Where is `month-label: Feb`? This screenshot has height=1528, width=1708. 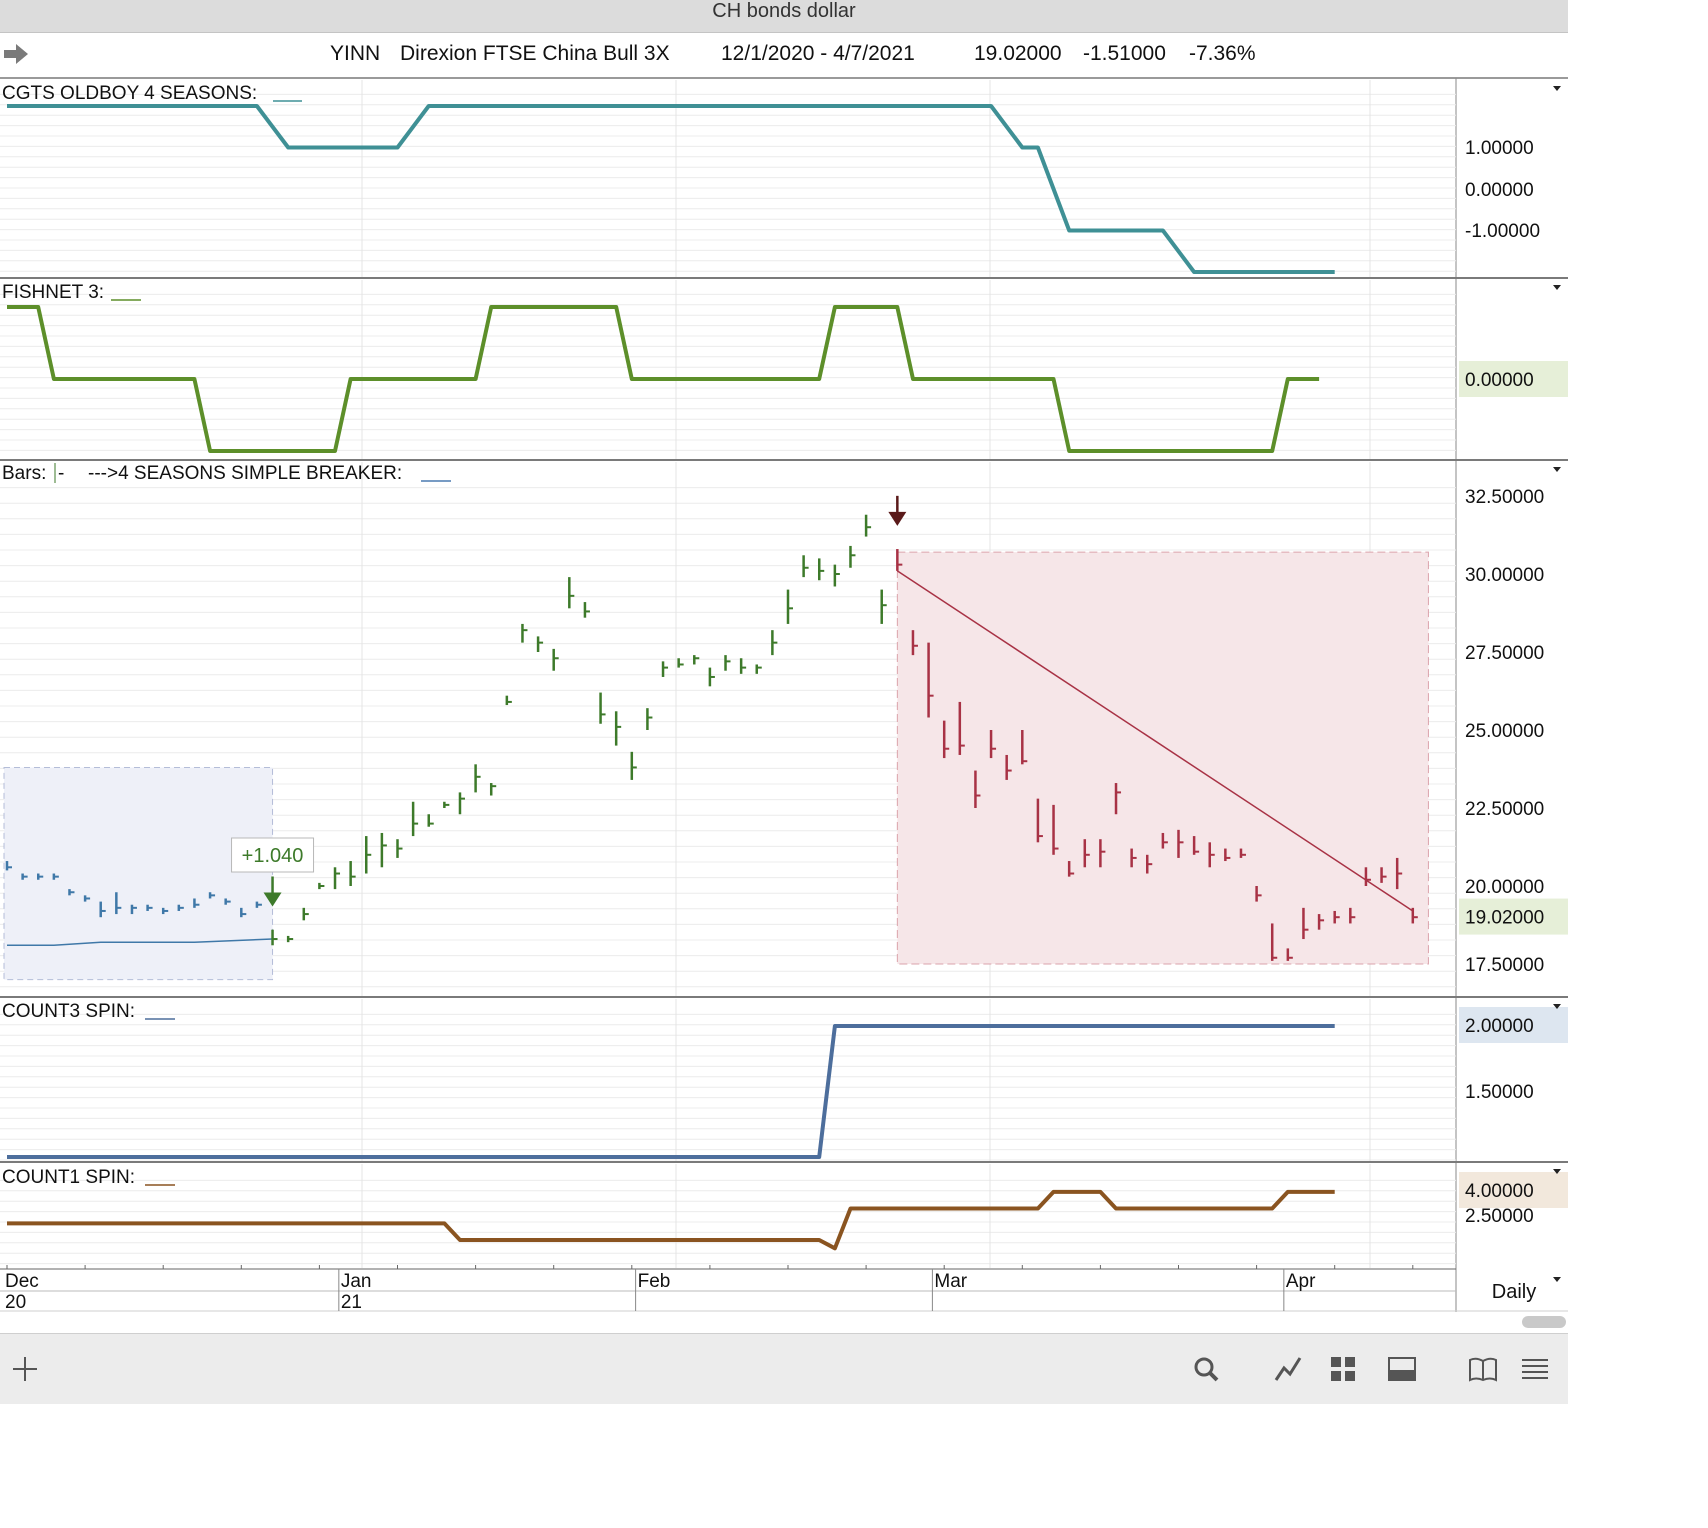 month-label: Feb is located at coordinates (654, 1281).